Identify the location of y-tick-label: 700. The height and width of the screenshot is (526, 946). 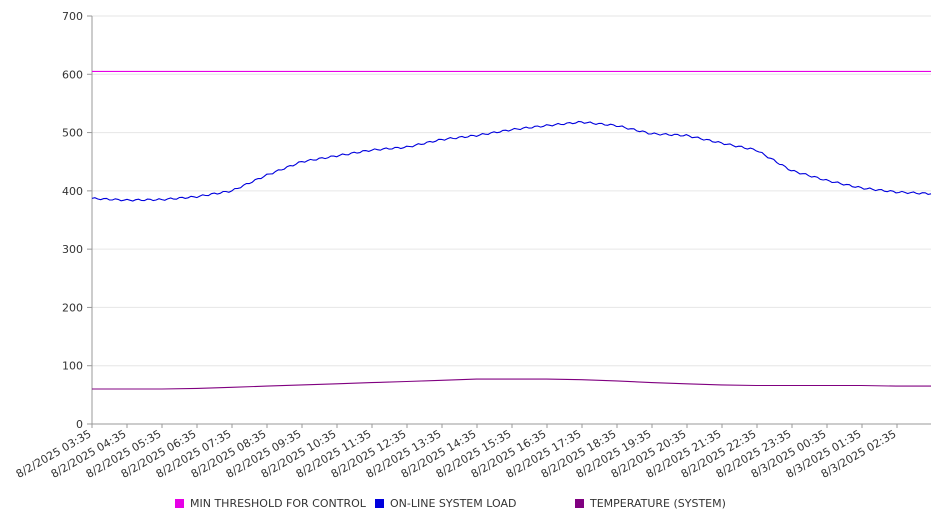
(72, 16).